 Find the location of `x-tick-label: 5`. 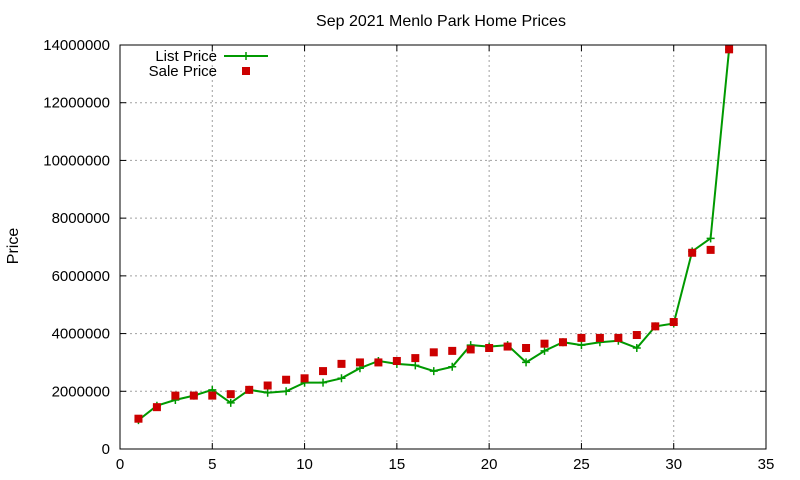

x-tick-label: 5 is located at coordinates (212, 464).